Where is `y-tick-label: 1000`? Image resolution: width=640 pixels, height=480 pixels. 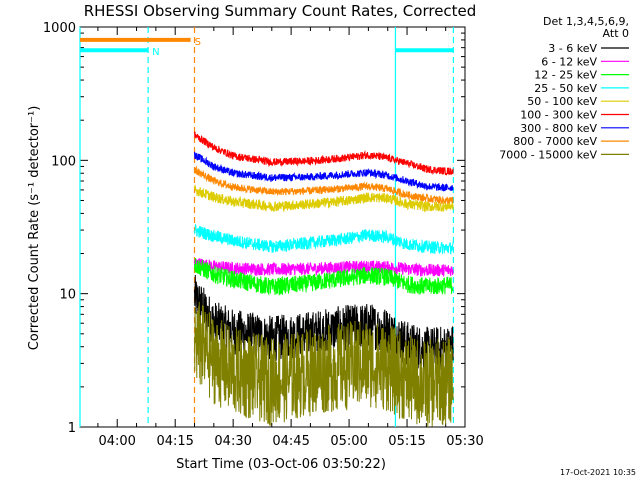
y-tick-label: 1000 is located at coordinates (59, 28).